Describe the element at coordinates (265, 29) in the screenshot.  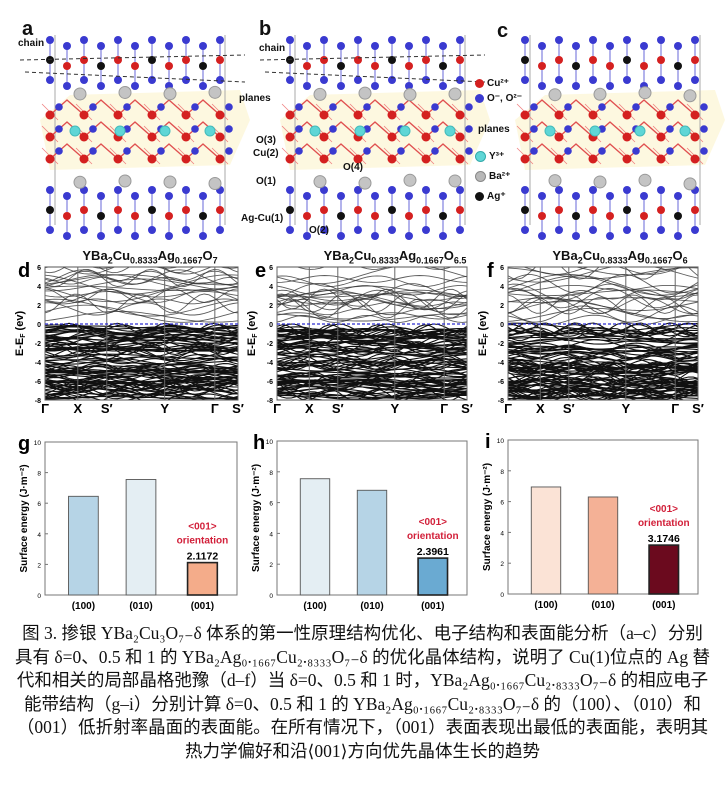
I see `panel-letter-b: b` at that location.